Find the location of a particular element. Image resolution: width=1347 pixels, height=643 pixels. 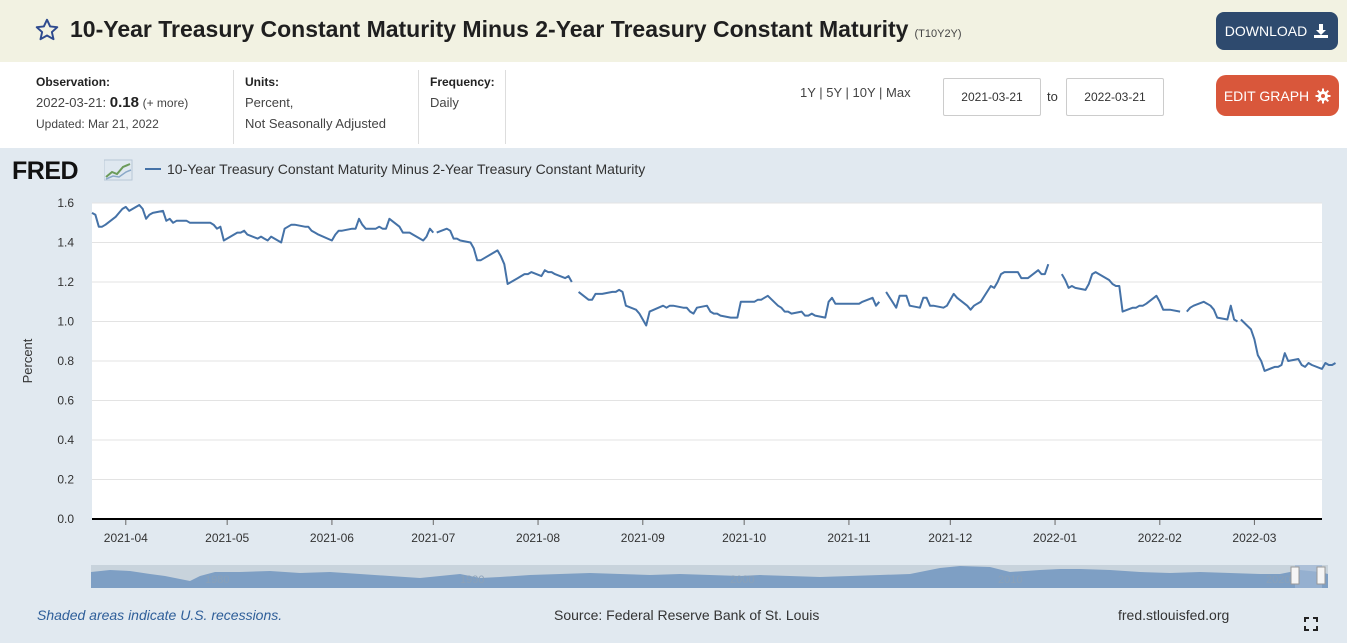

observation-date: 2022-03-21: is located at coordinates (71, 102).